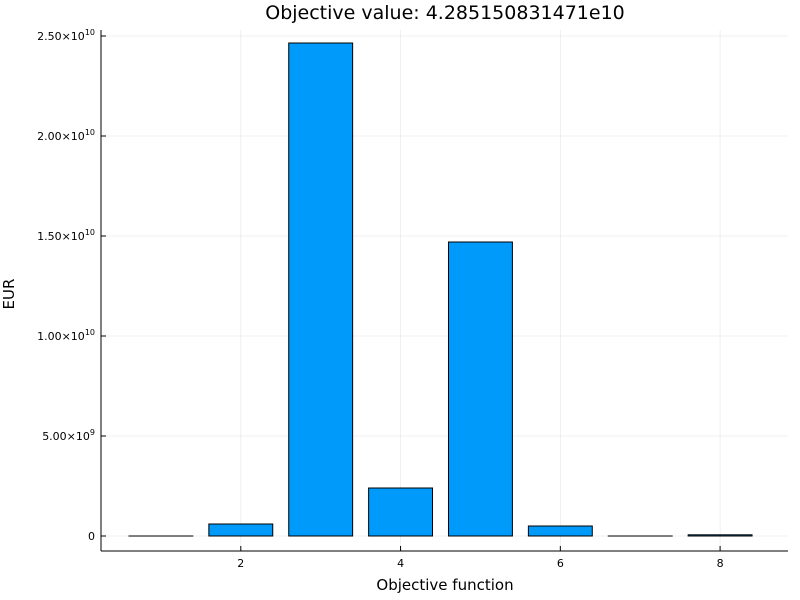 The height and width of the screenshot is (600, 800). What do you see at coordinates (66, 235) in the screenshot?
I see `y-tick-label: 1.50×10¹⁰` at bounding box center [66, 235].